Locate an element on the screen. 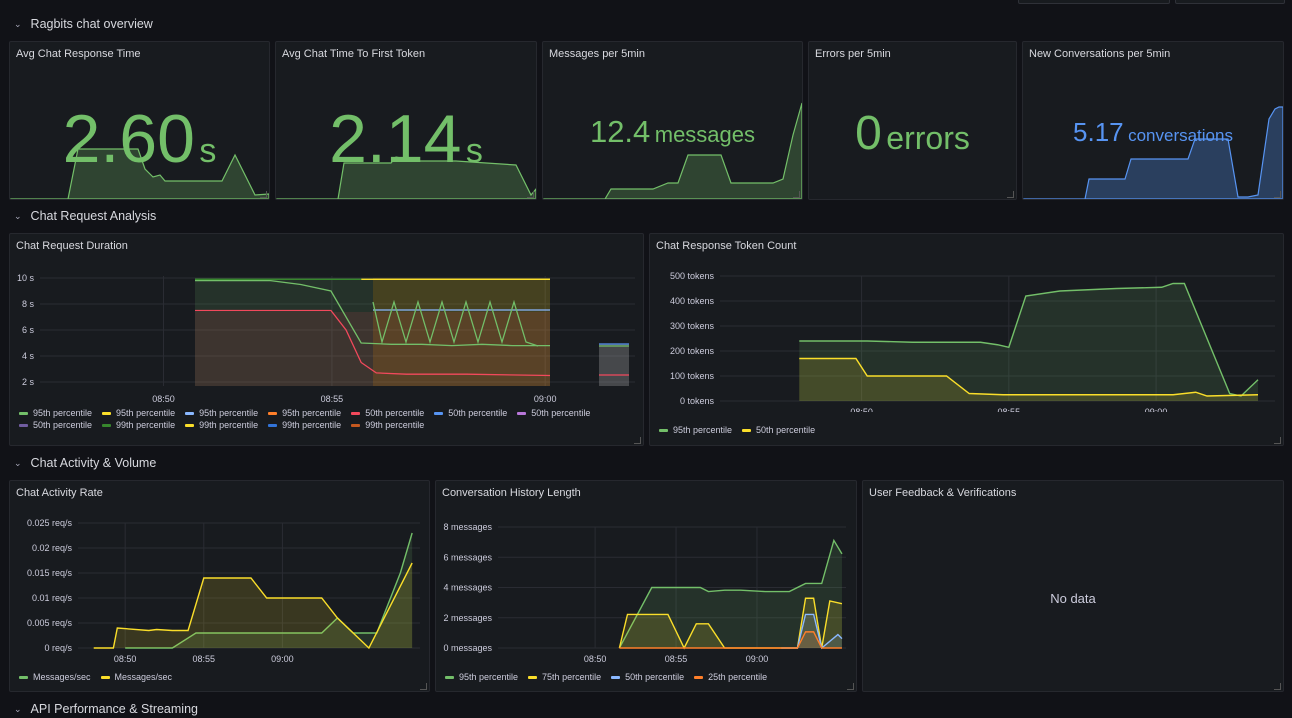 The height and width of the screenshot is (718, 1292). row-title: Chat Request Analysis is located at coordinates (93, 216).